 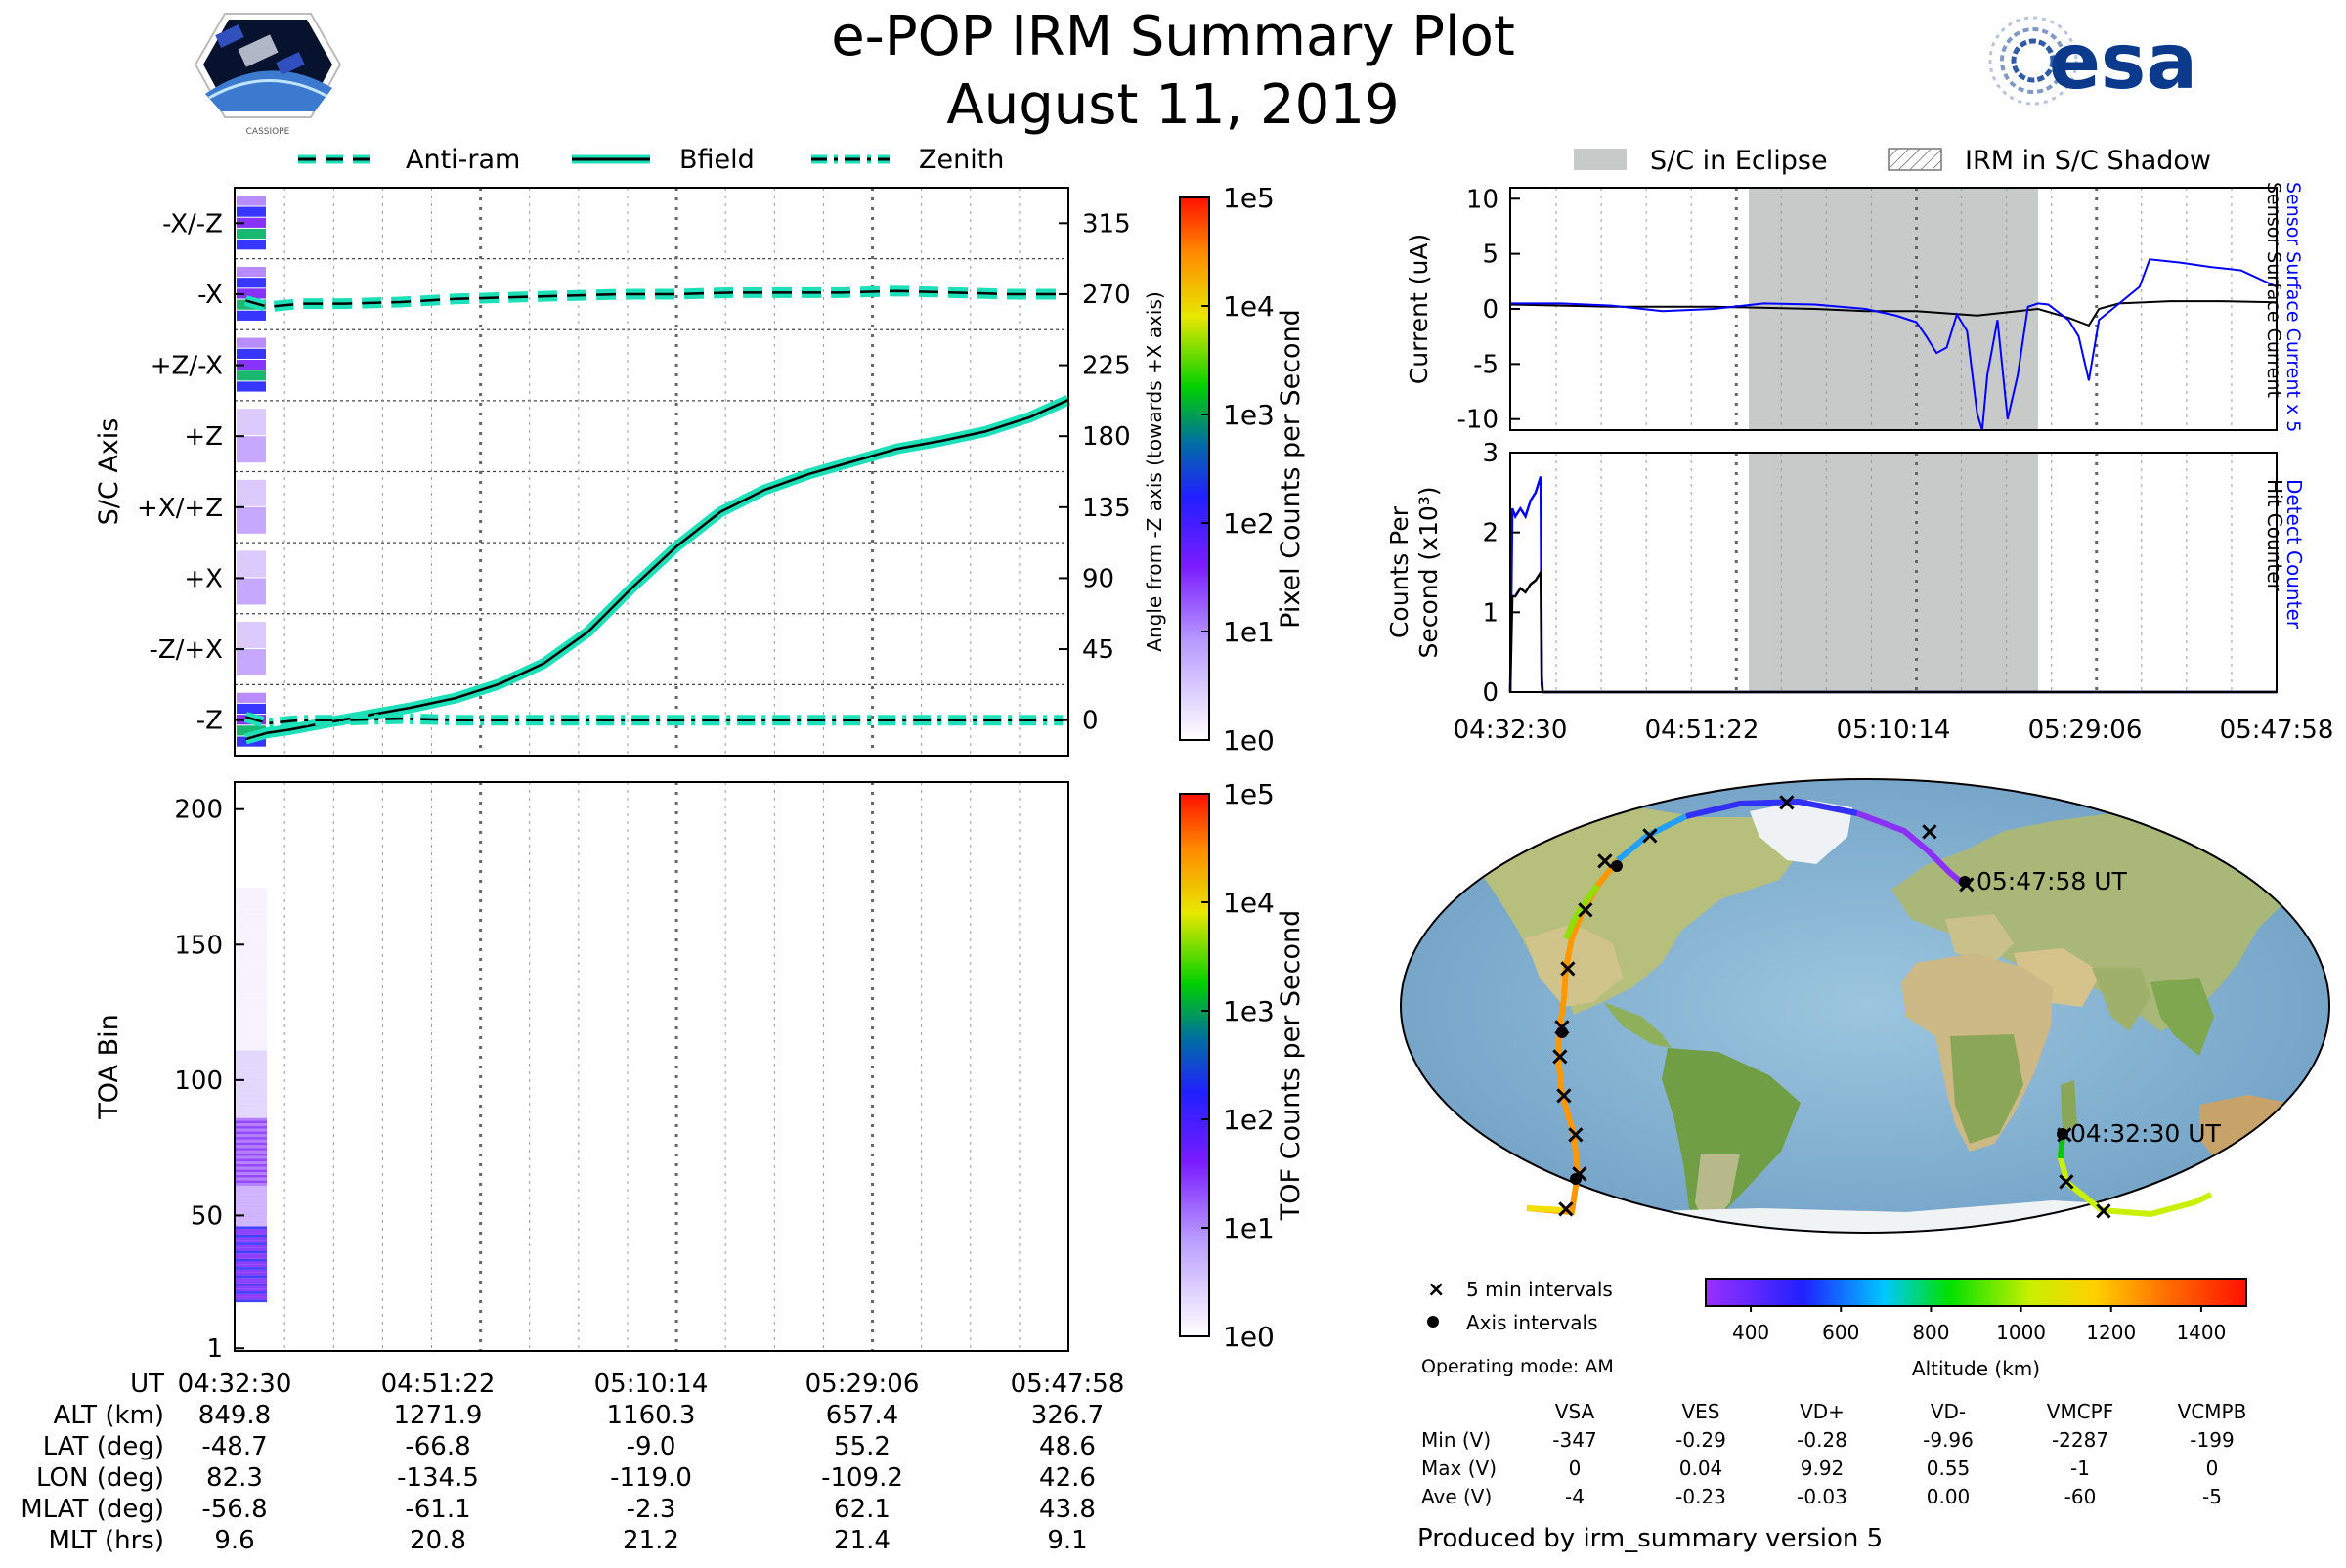 I want to click on voltage-cell: 0.55, so click(x=1949, y=1468).